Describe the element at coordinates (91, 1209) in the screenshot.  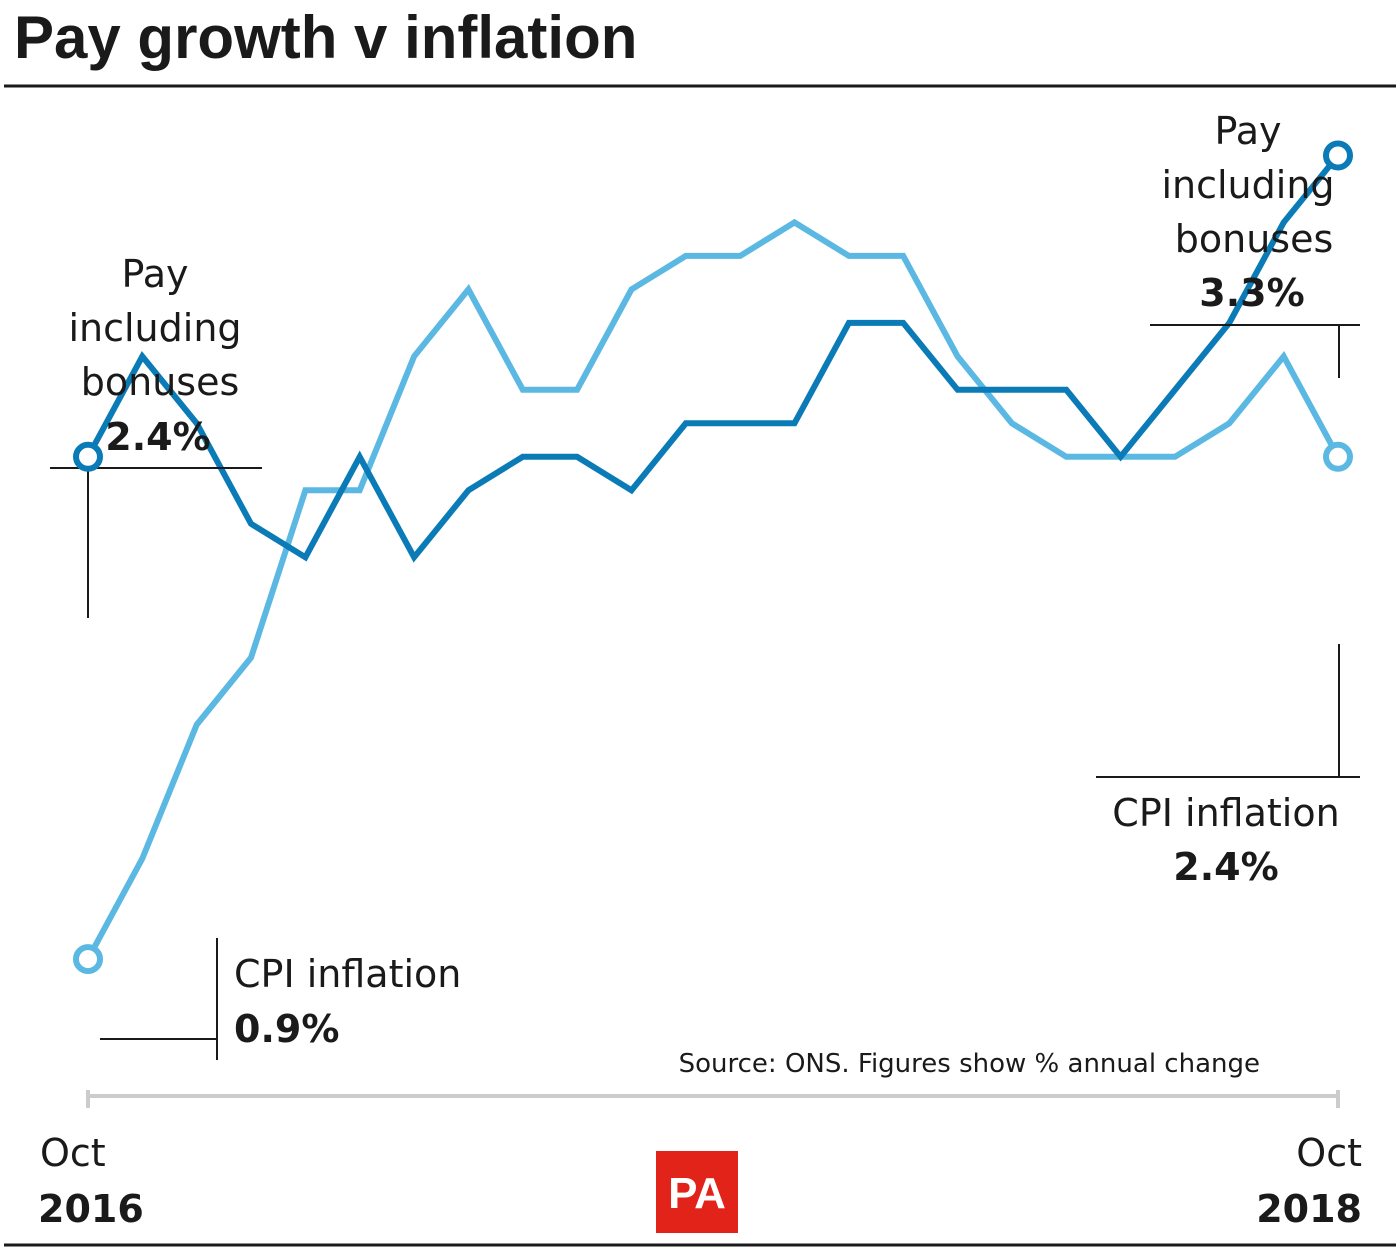
I see `x-tick-label-start-year: 2016` at that location.